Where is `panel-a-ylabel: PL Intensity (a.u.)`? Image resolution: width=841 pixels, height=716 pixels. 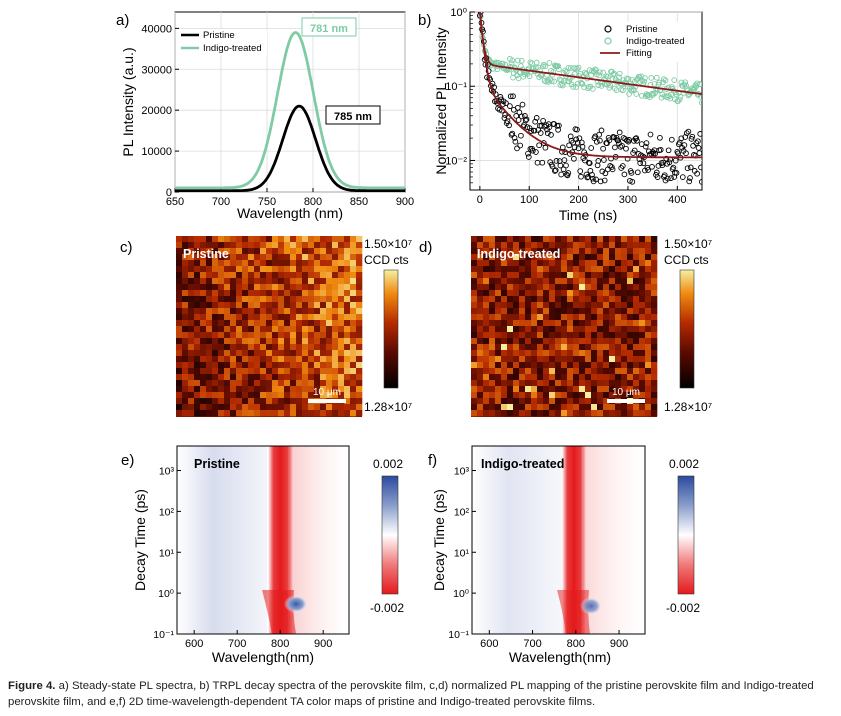
panel-a-ylabel: PL Intensity (a.u.) is located at coordinates (128, 101).